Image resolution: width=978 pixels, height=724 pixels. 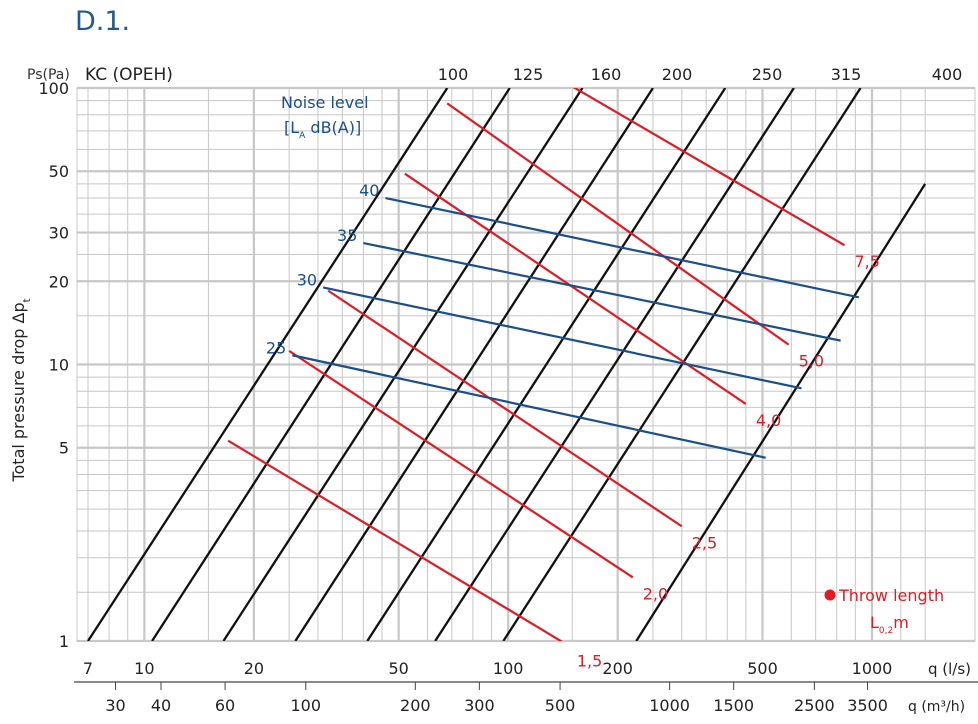 I want to click on x-tick-label: 50, so click(x=398, y=668).